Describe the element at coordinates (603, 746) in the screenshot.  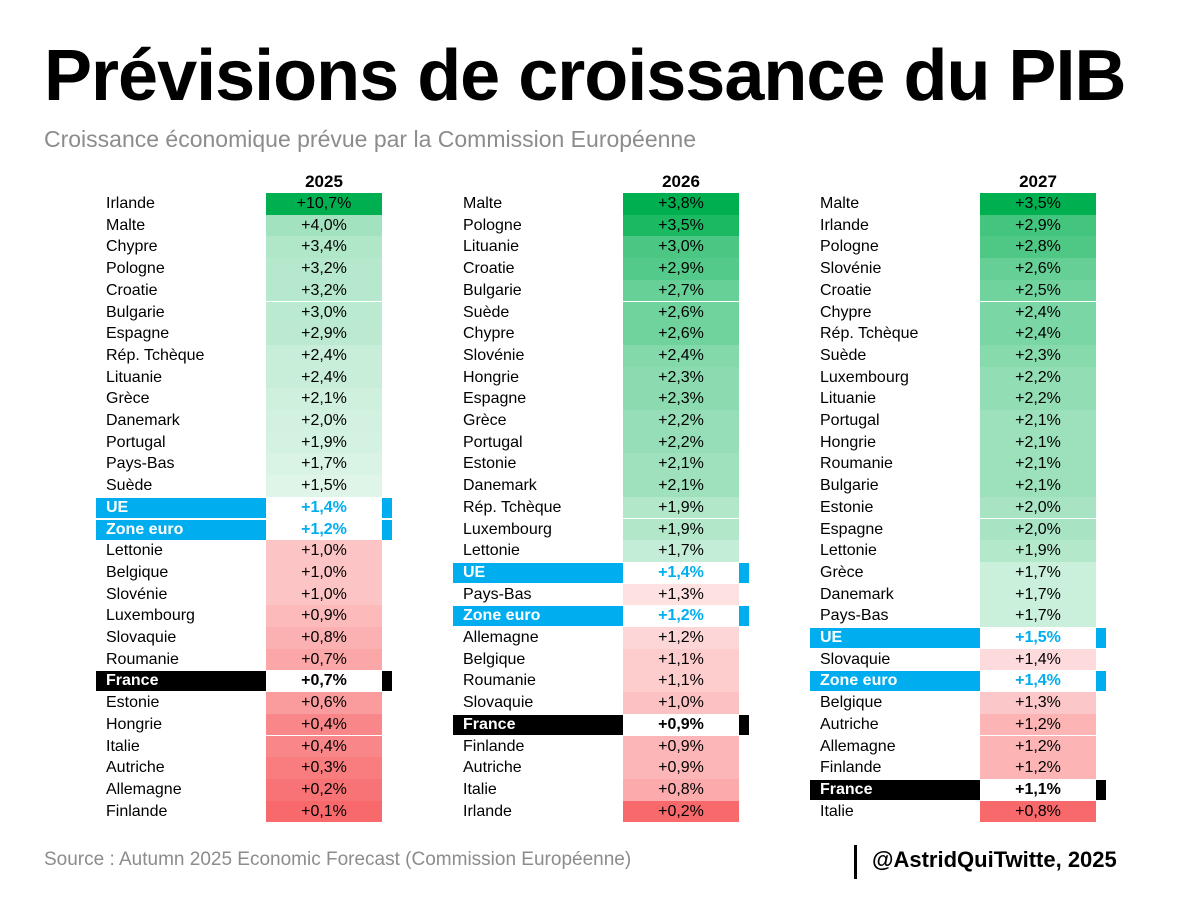
I see `table-row: Finlande +0,9%` at that location.